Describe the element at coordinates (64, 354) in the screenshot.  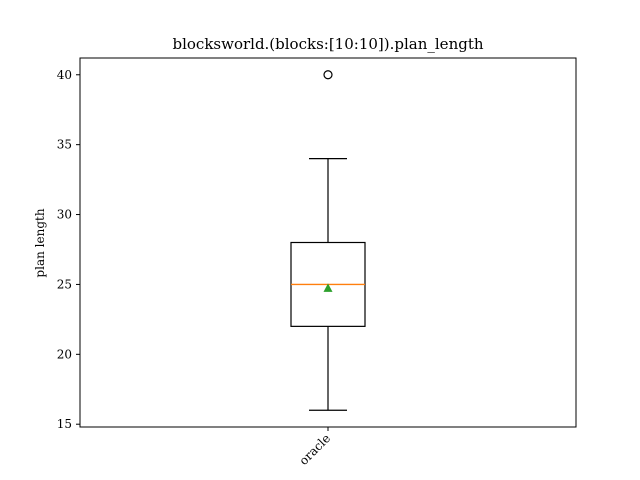
I see `y-tick-label: 20` at that location.